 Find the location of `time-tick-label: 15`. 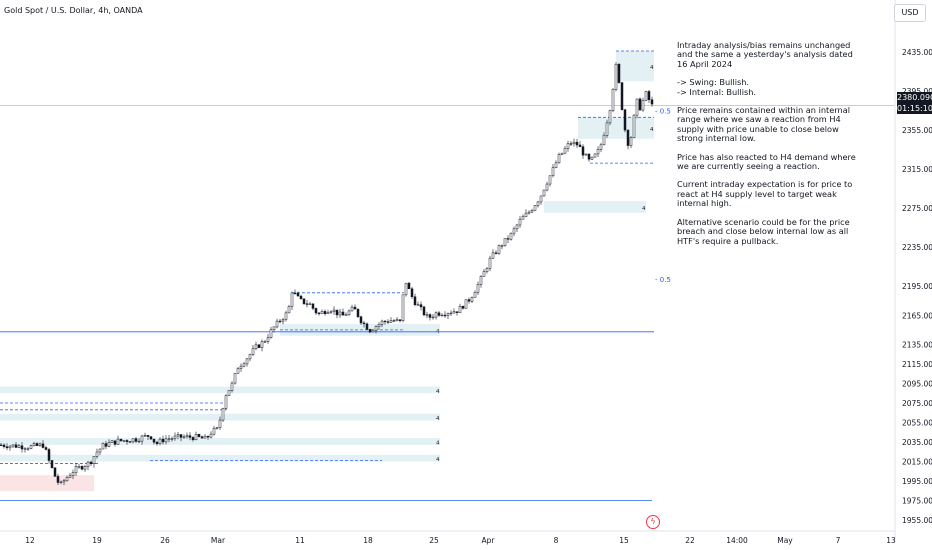

time-tick-label: 15 is located at coordinates (624, 540).